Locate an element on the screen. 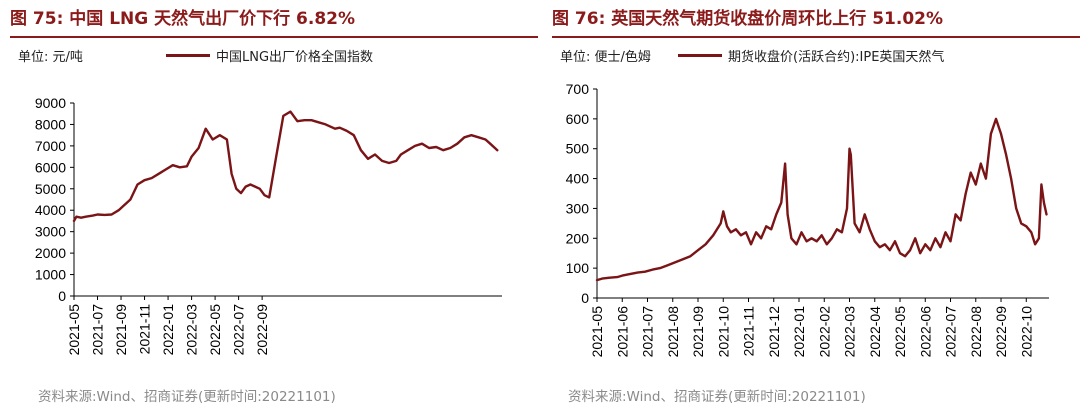 The height and width of the screenshot is (410, 1080). y-tick-label: 700 is located at coordinates (578, 89).